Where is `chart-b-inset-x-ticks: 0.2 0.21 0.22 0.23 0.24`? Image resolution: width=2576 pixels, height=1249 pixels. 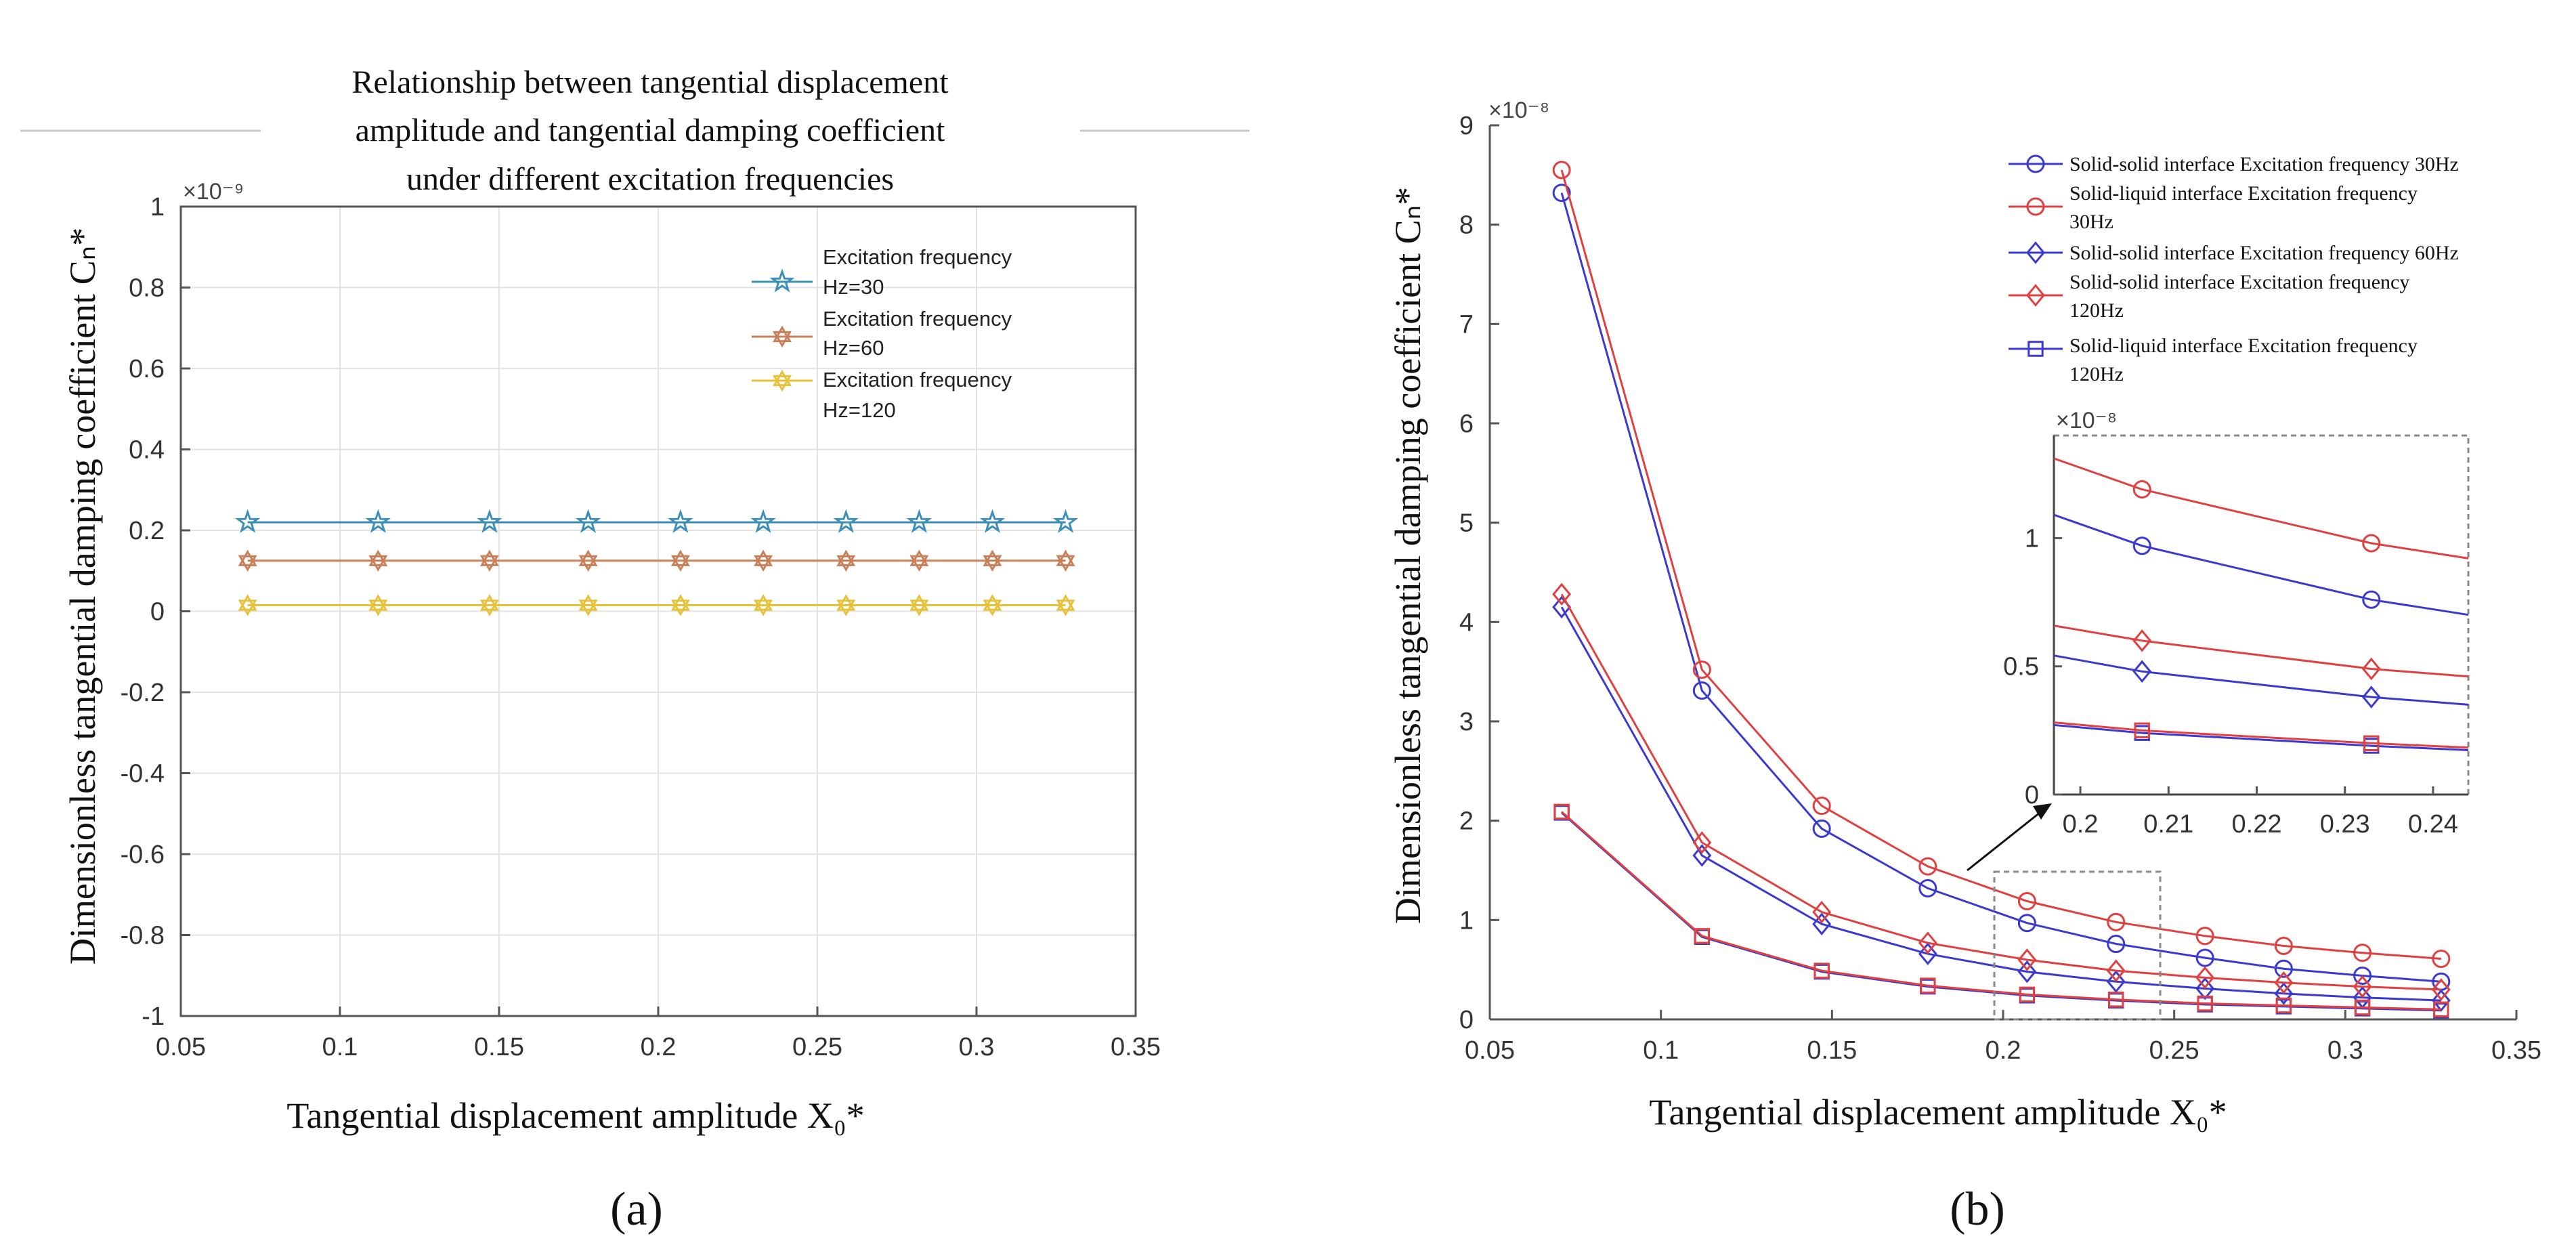 chart-b-inset-x-ticks: 0.2 0.21 0.22 0.23 0.24 is located at coordinates (2260, 812).